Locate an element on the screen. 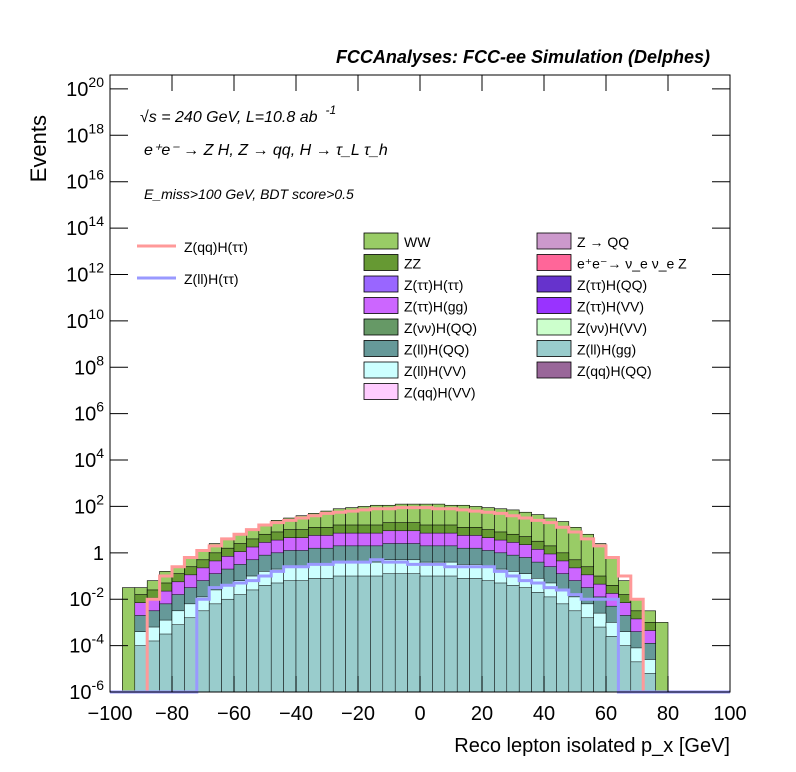  y-tick-label: 10⁸ is located at coordinates (89, 365).